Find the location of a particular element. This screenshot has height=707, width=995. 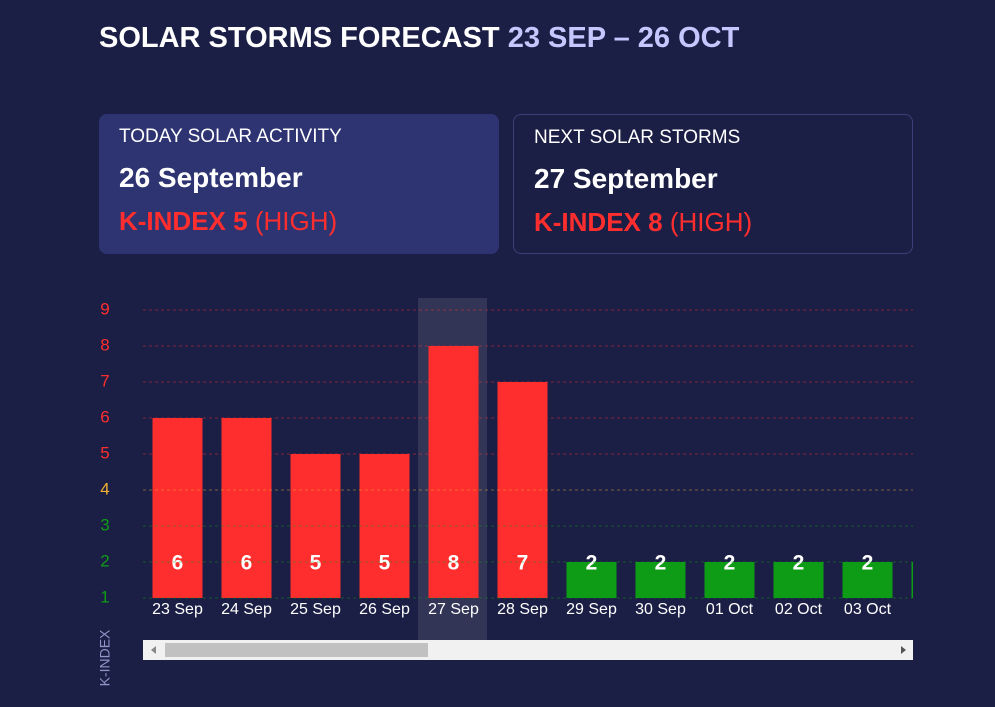

k-index: K-INDEX 8 is located at coordinates (598, 222).